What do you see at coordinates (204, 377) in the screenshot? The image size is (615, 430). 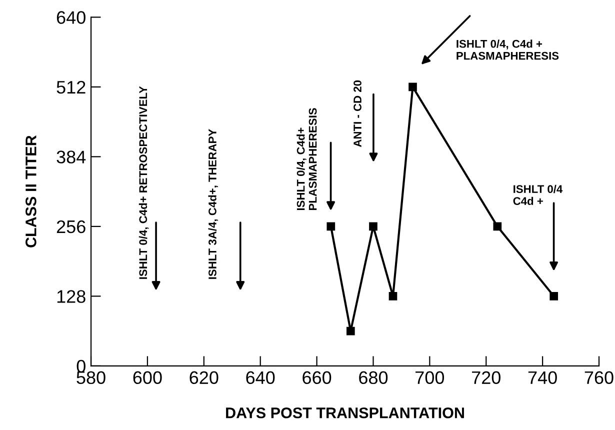 I see `x-tick-label: 620` at bounding box center [204, 377].